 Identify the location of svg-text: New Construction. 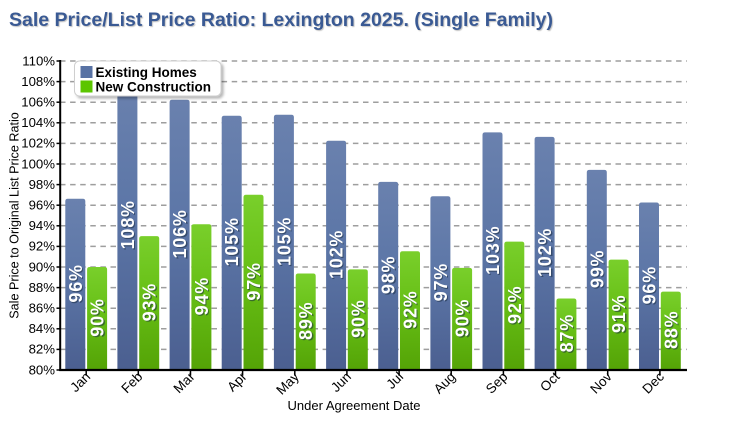
(154, 86).